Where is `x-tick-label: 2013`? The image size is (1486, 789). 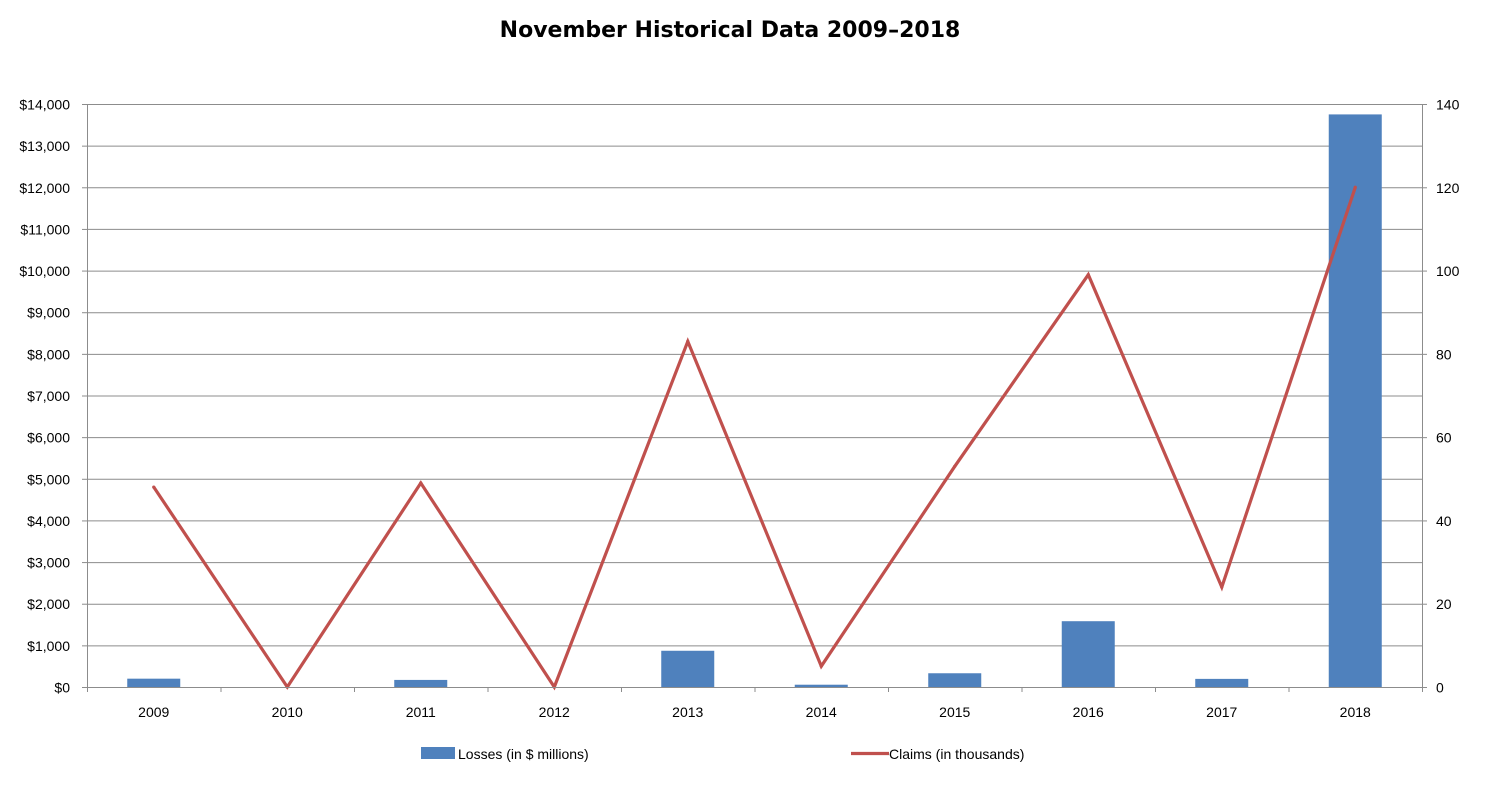
x-tick-label: 2013 is located at coordinates (687, 712).